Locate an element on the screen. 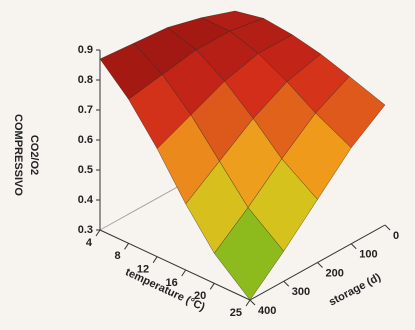 The width and height of the screenshot is (415, 330). z-tick-label: 0.8 is located at coordinates (85, 80).